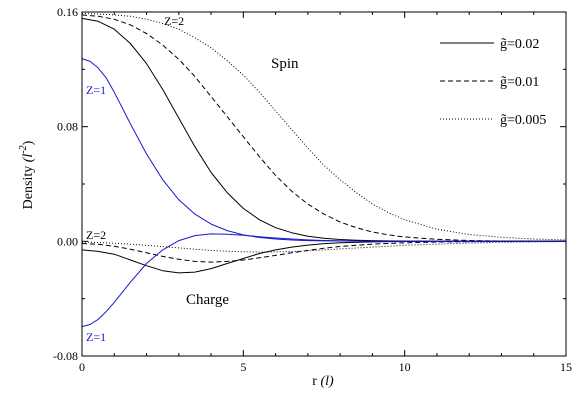  What do you see at coordinates (174, 21) in the screenshot?
I see `annotation-z2-top: Z=2` at bounding box center [174, 21].